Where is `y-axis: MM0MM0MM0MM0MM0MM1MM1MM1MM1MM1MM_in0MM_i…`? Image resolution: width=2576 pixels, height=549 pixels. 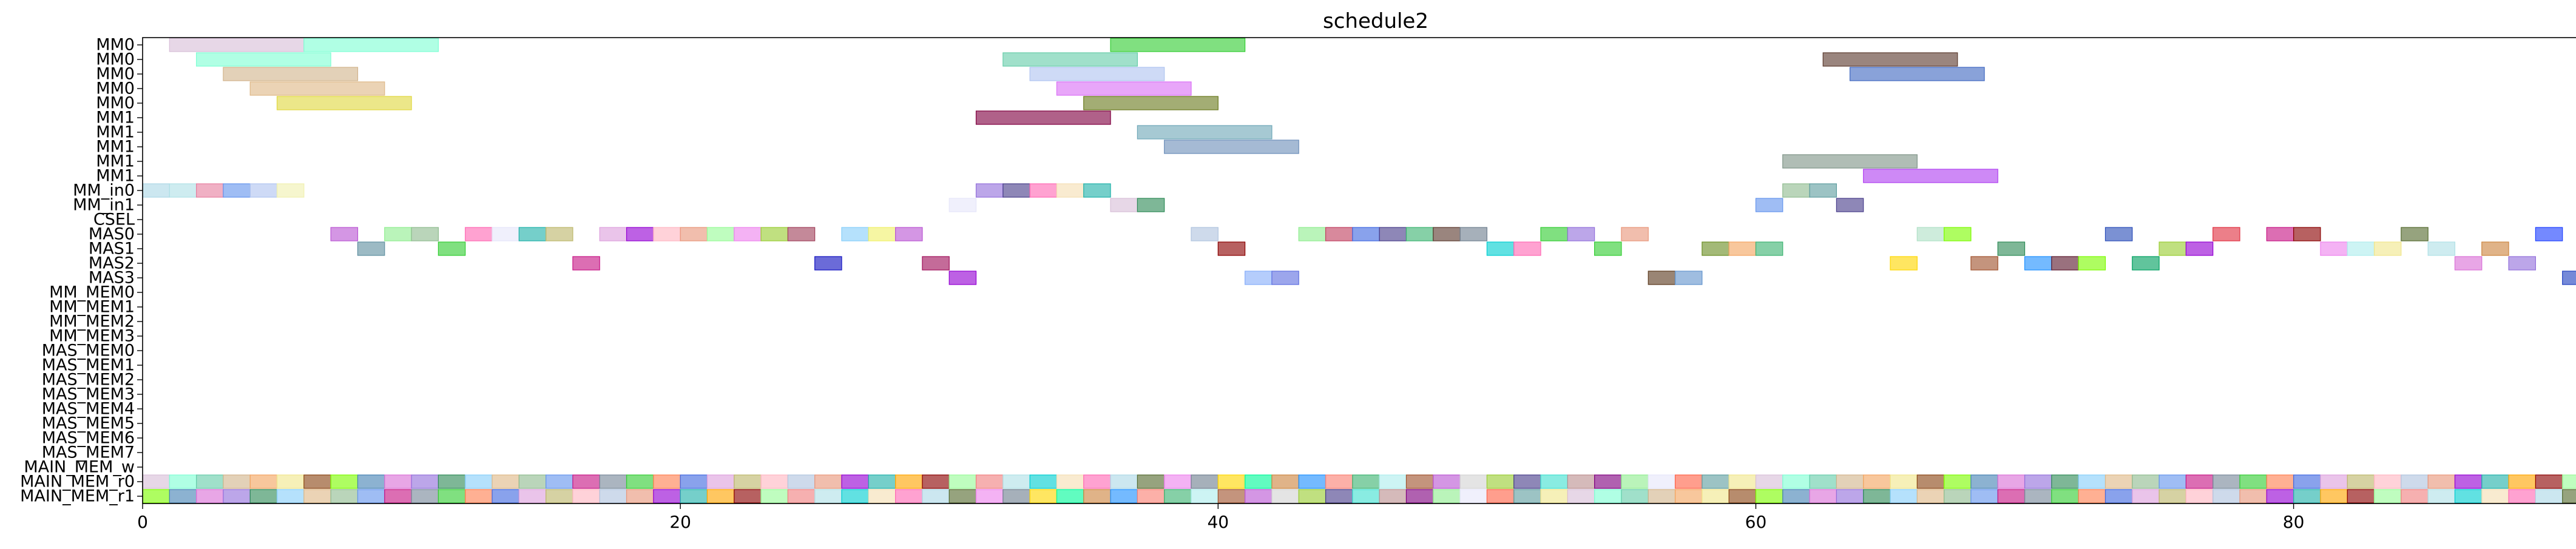
y-axis: MM0MM0MM0MM0MM0MM1MM1MM1MM1MM1MM_in0MM_i… is located at coordinates (81, 271).